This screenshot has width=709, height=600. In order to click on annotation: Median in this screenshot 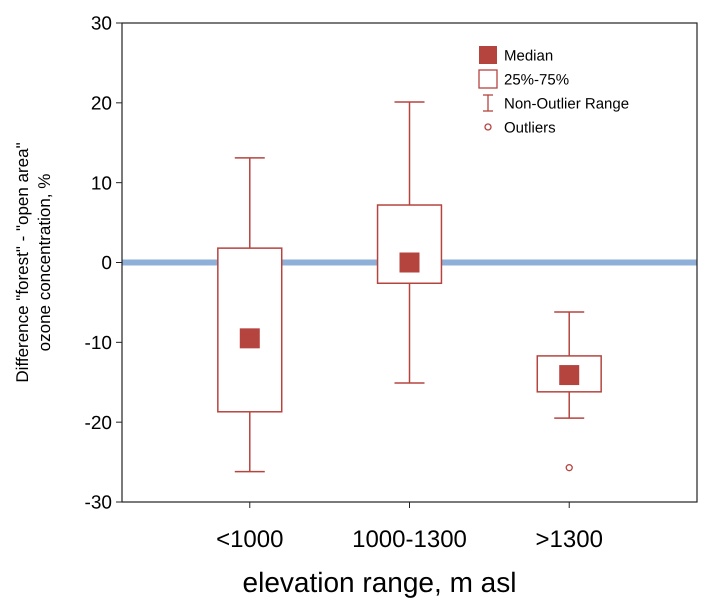, I will do `click(529, 55)`.